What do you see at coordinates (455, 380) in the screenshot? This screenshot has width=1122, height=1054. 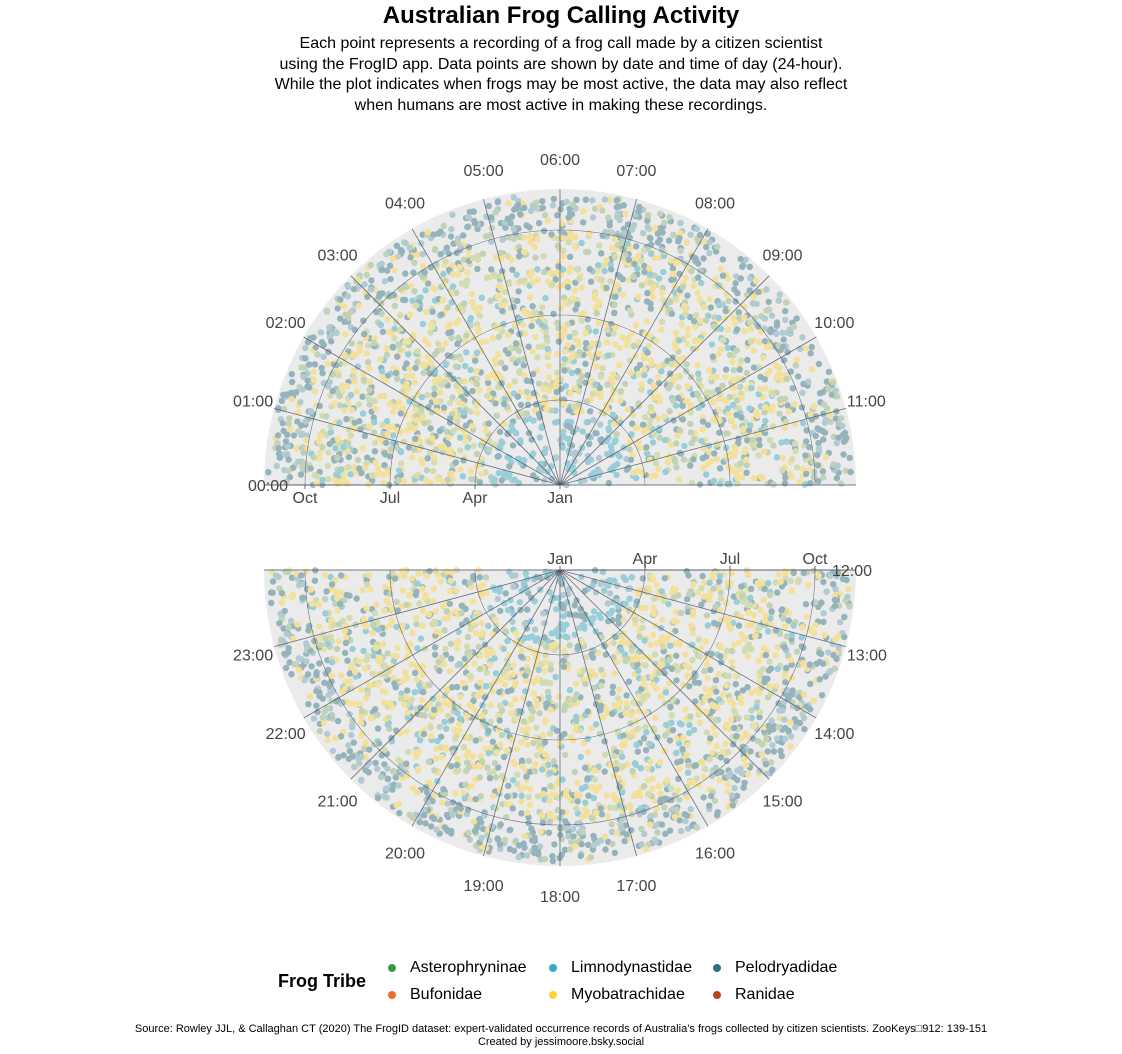 I see `hour-spoke` at bounding box center [455, 380].